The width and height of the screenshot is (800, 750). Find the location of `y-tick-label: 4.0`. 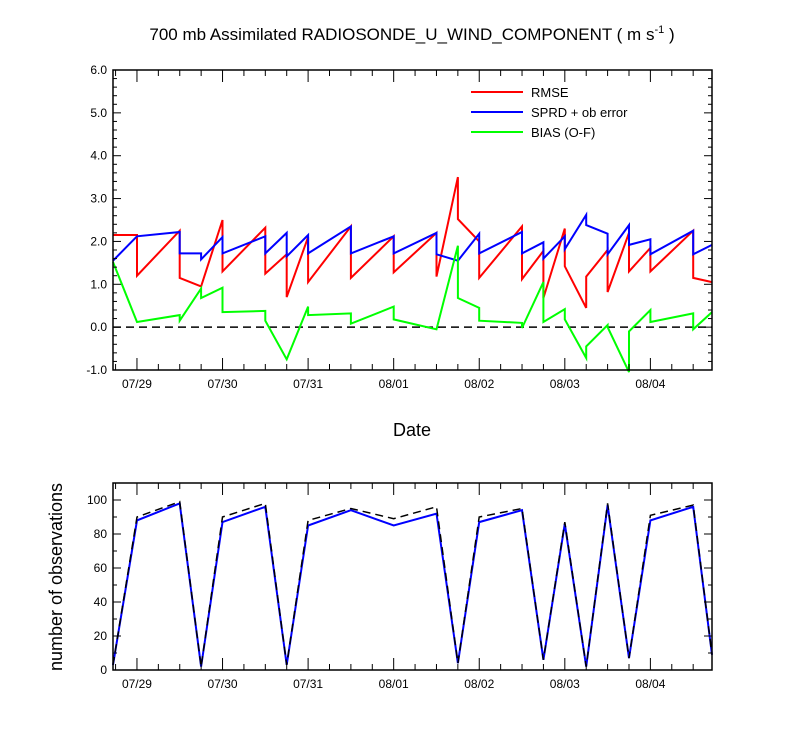

y-tick-label: 4.0 is located at coordinates (98, 156).